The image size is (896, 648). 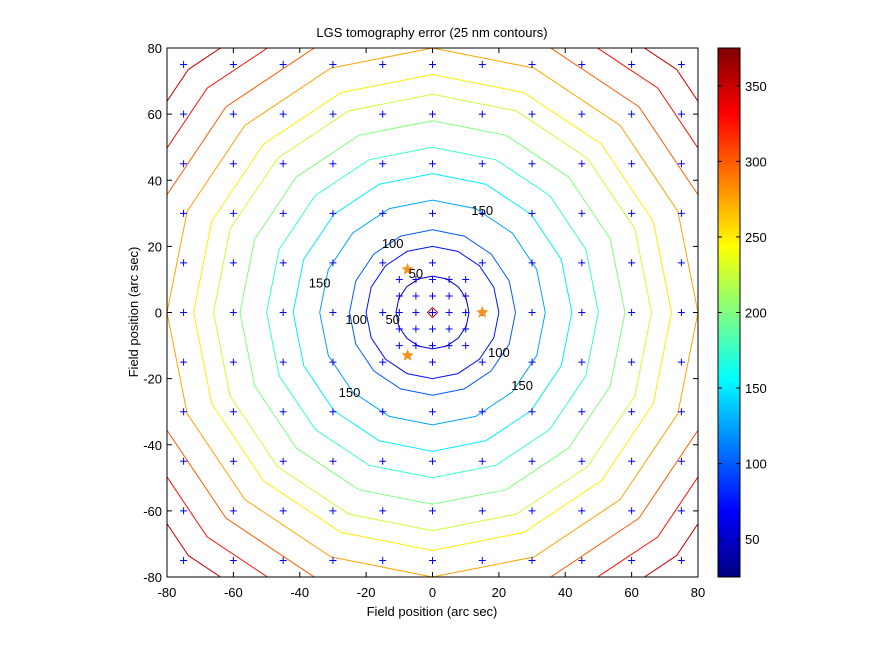 I want to click on guide-stars, so click(x=445, y=311).